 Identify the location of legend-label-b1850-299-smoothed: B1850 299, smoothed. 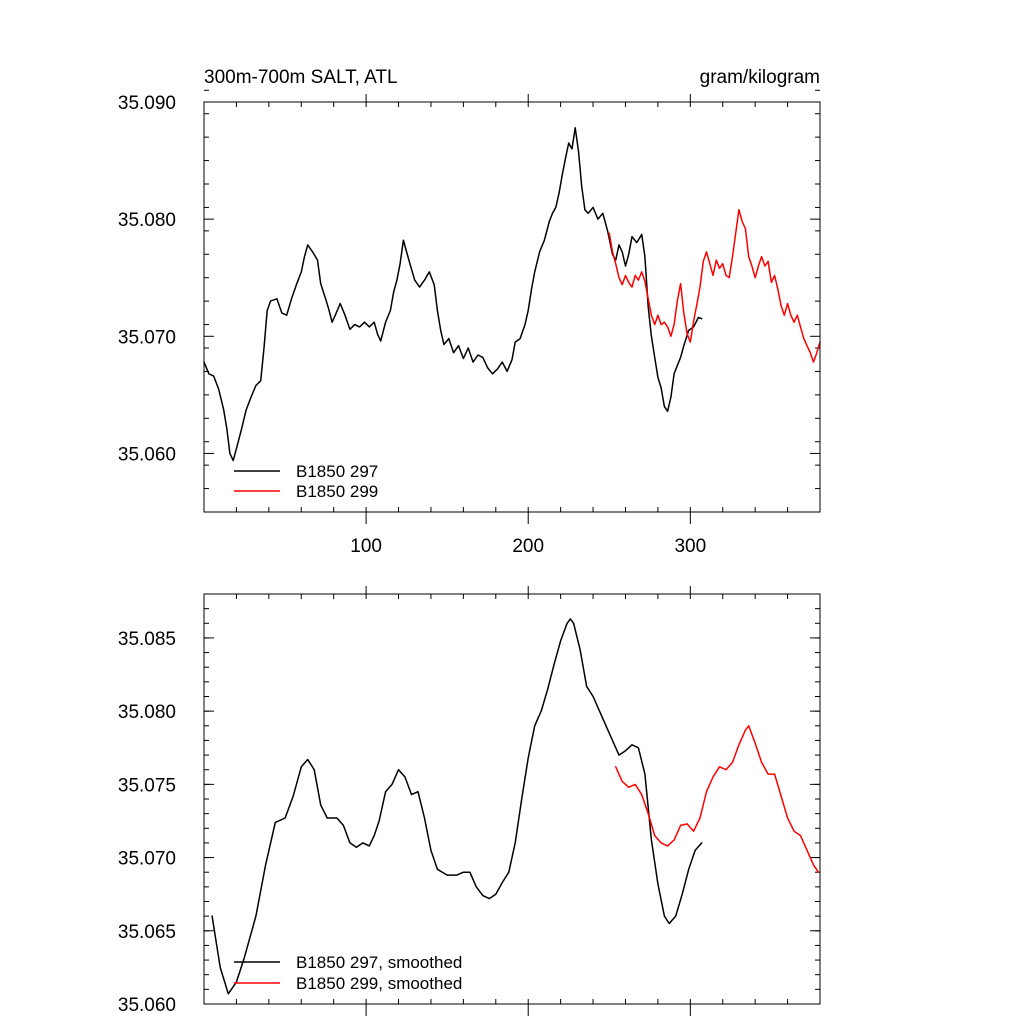
(379, 983).